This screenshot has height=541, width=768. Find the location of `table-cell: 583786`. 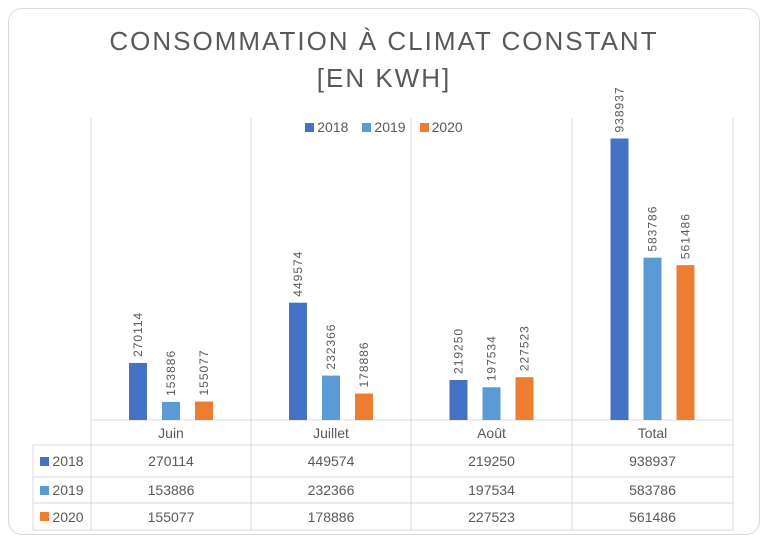

table-cell: 583786 is located at coordinates (652, 490).